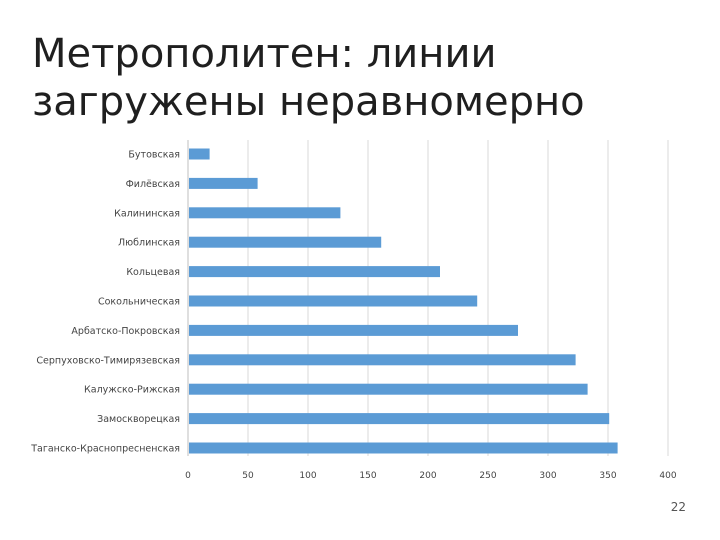  Describe the element at coordinates (667, 476) in the screenshot. I see `x-tick-label: 400` at that location.